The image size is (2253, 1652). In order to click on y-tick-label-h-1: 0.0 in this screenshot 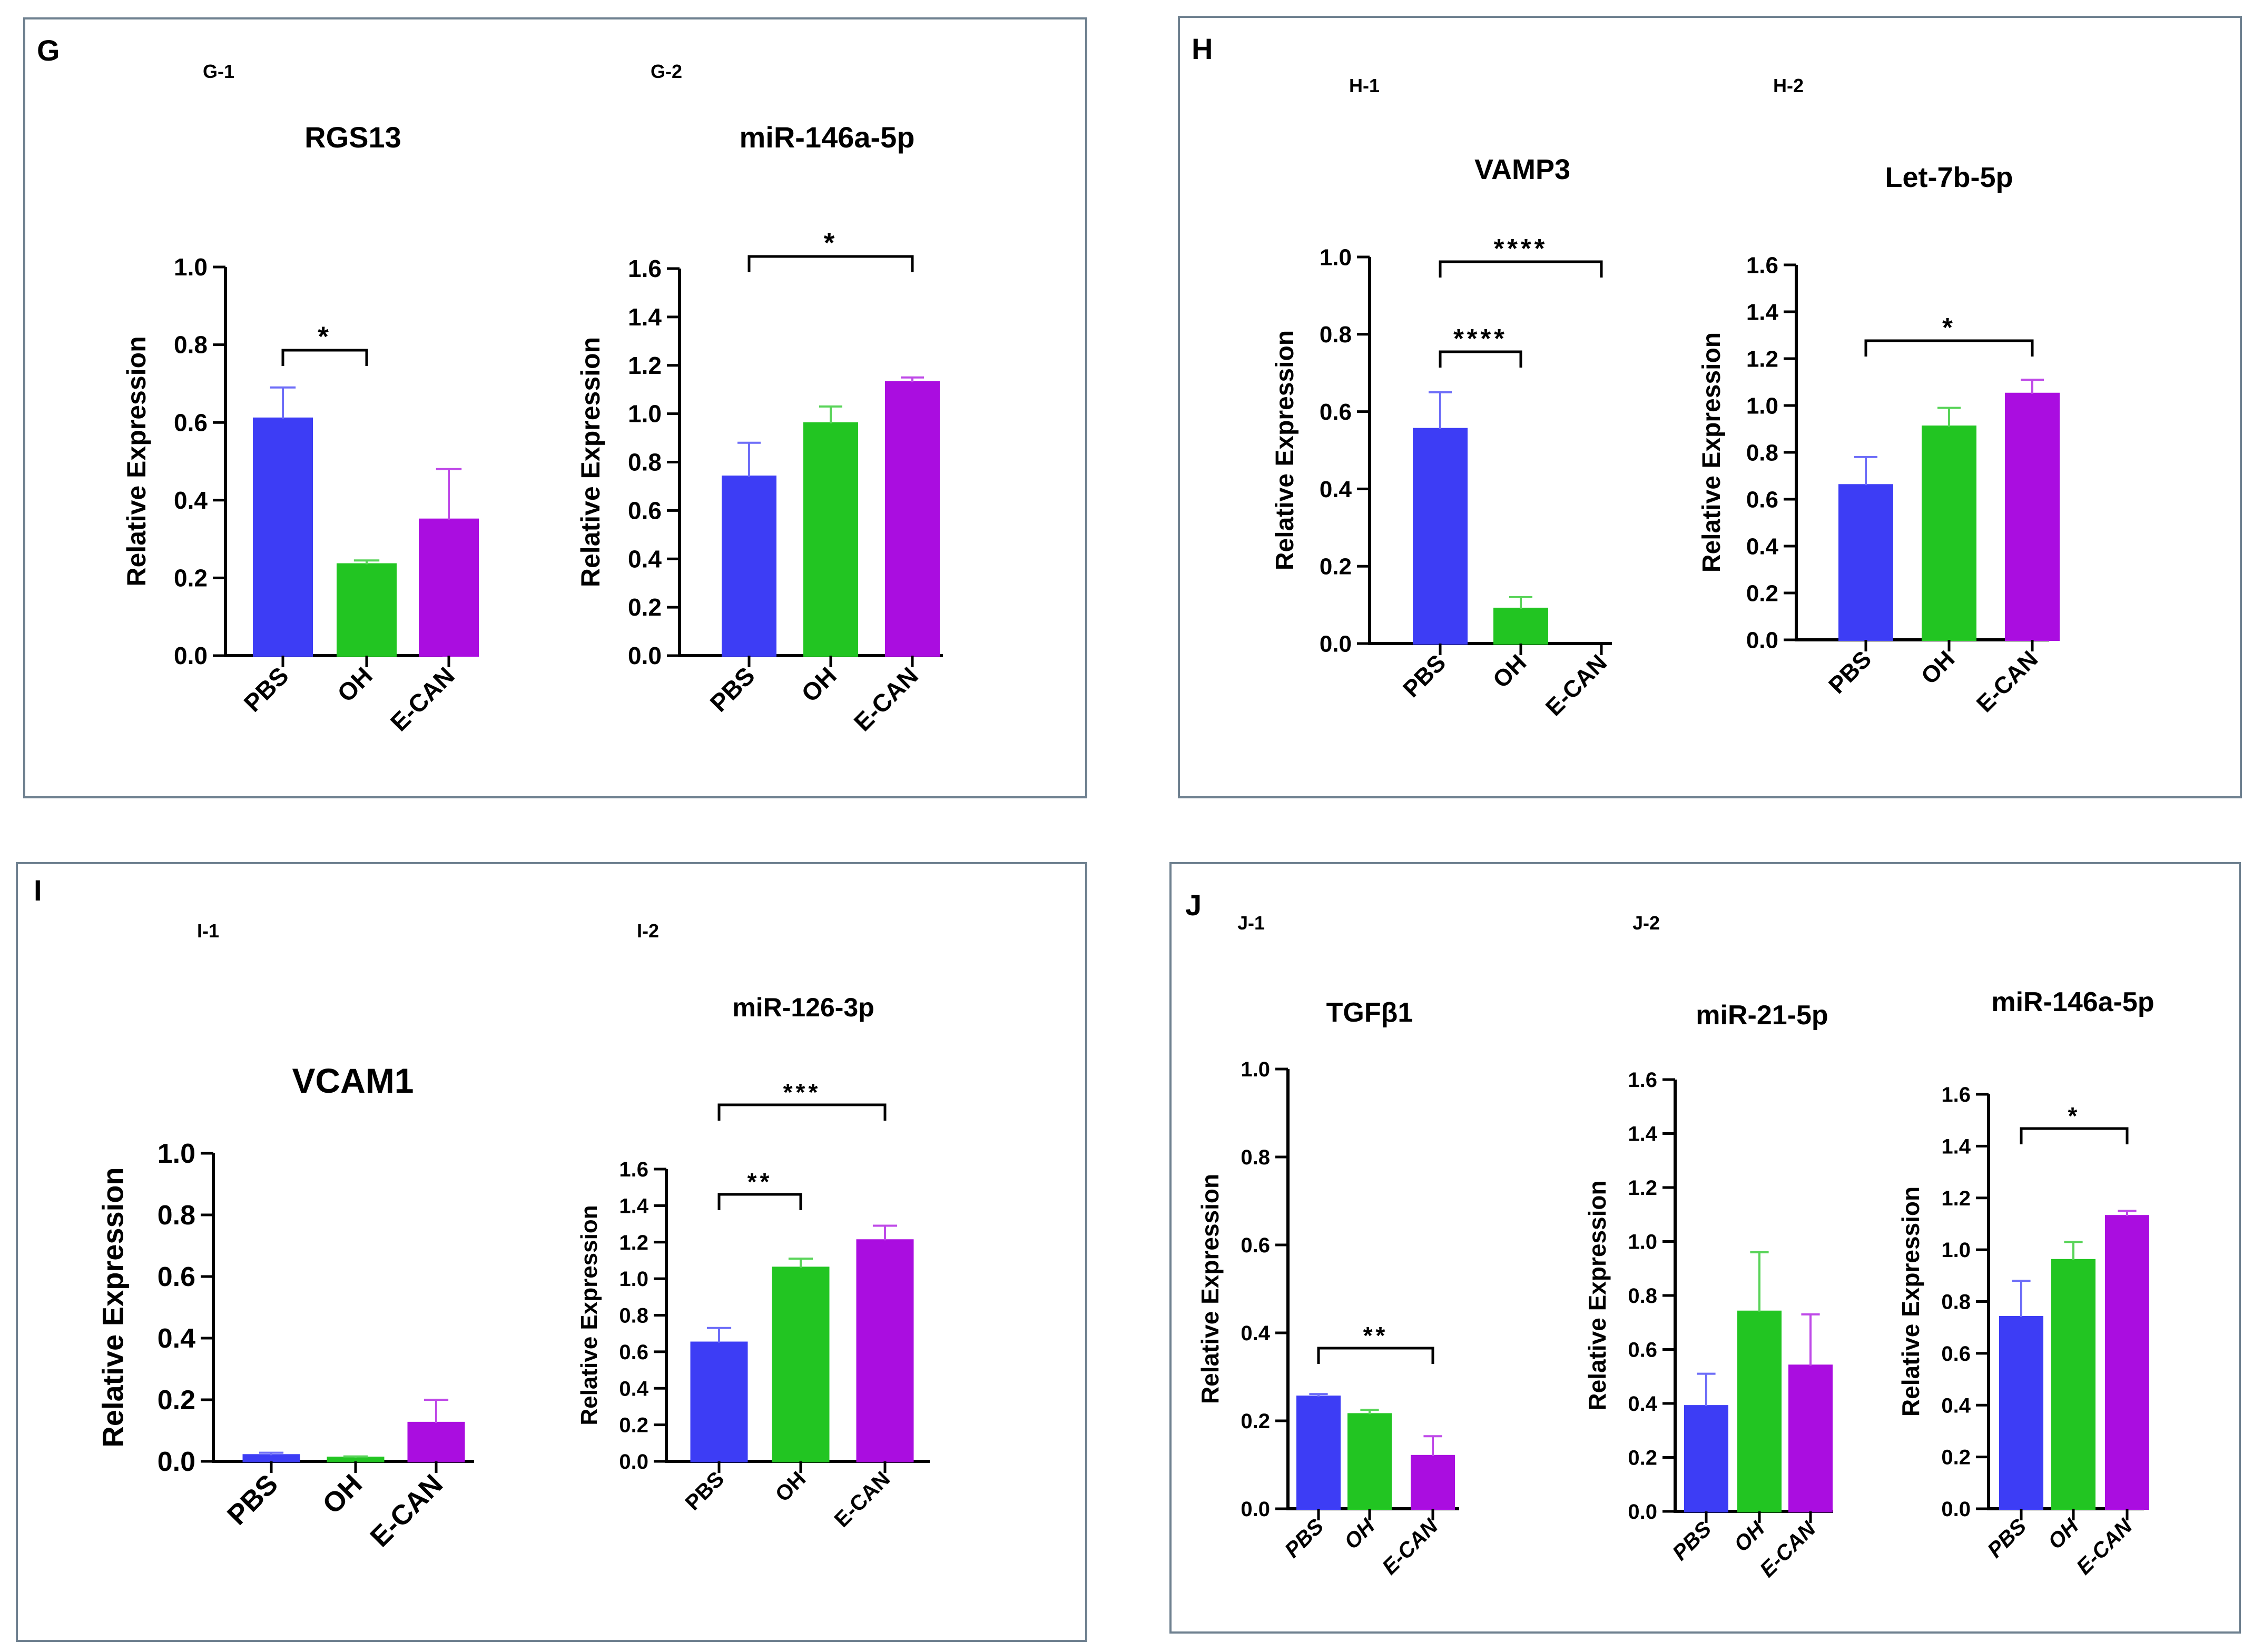, I will do `click(1336, 644)`.